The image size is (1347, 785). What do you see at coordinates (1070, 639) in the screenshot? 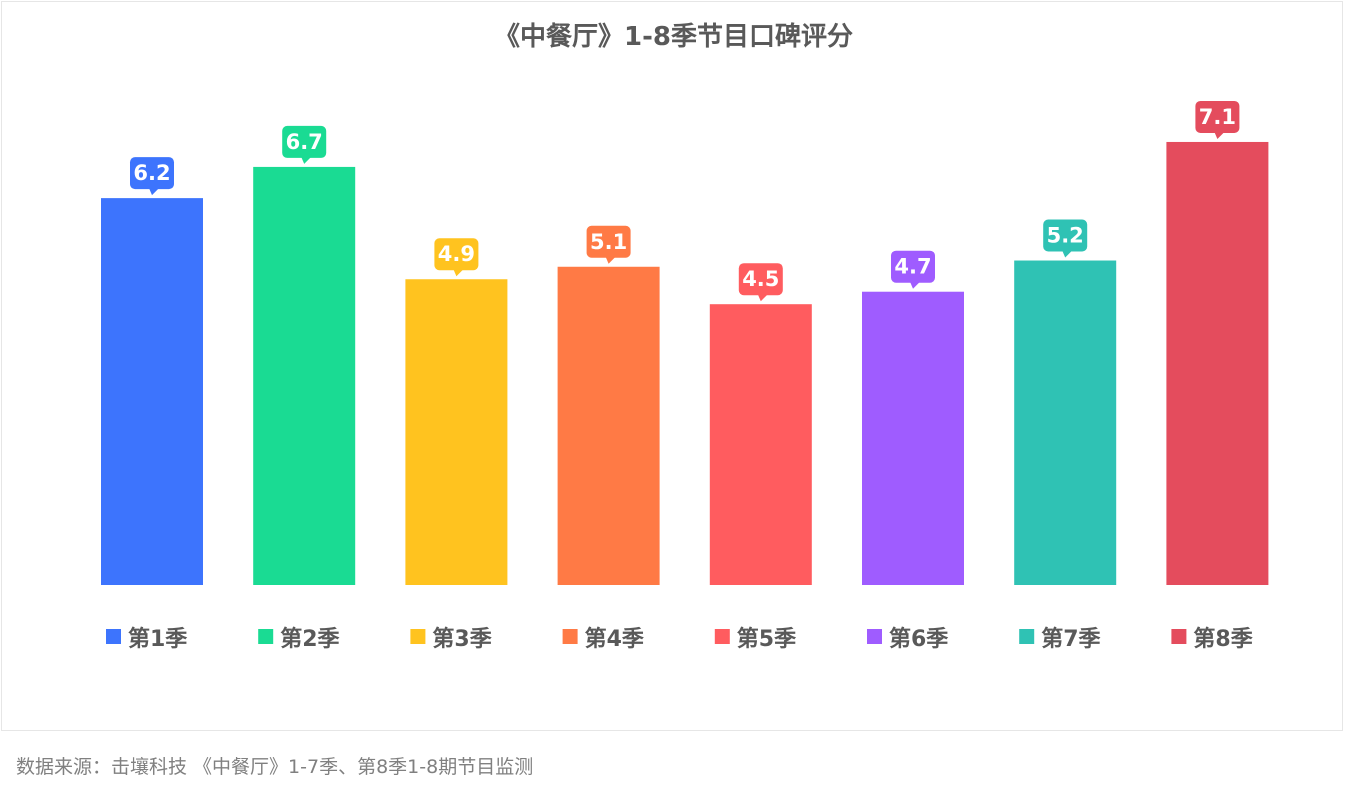
I see `legend-label-7: 第7季` at bounding box center [1070, 639].